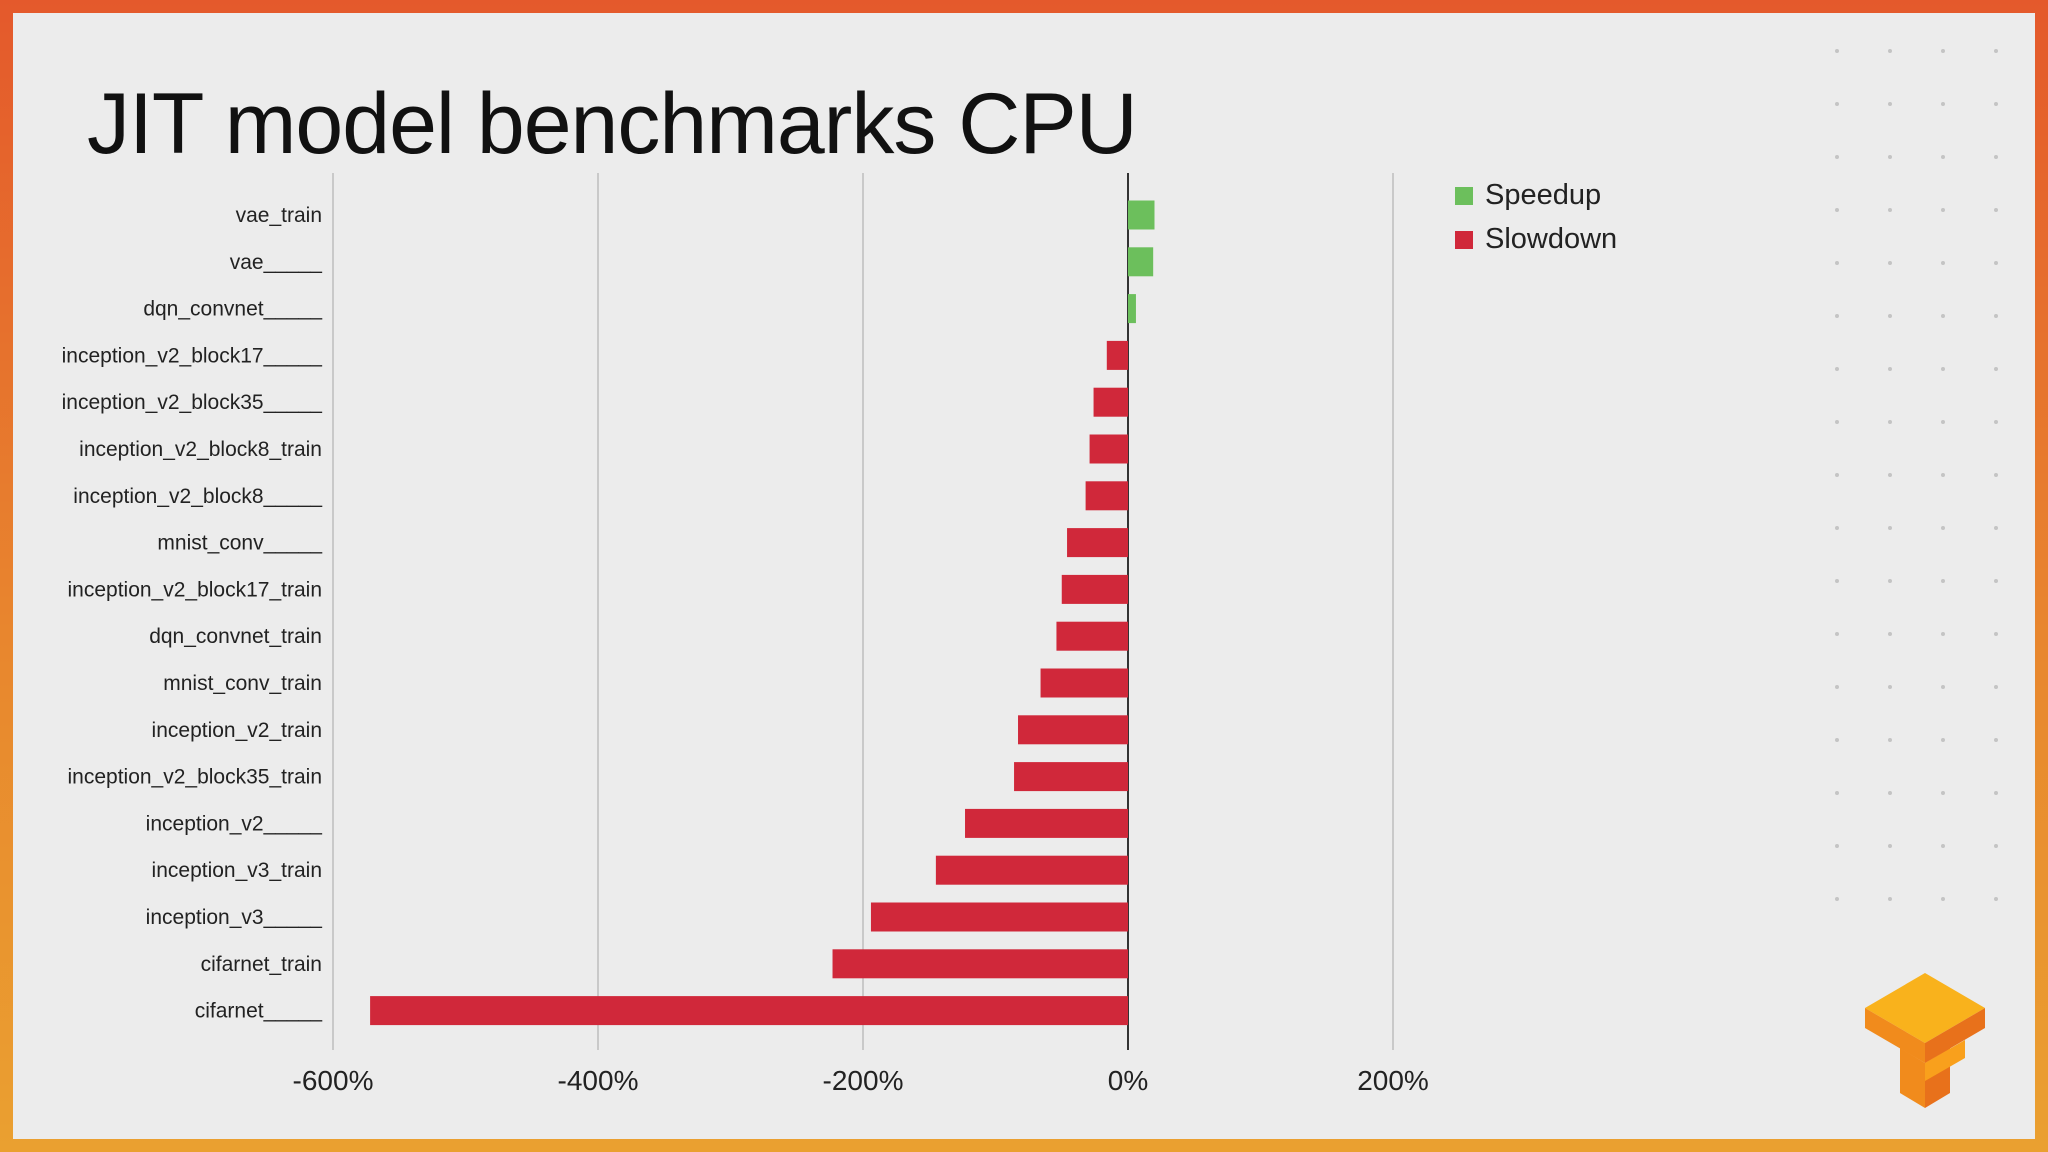 Image resolution: width=2048 pixels, height=1152 pixels. What do you see at coordinates (237, 730) in the screenshot?
I see `category-label: inception_v2_train` at bounding box center [237, 730].